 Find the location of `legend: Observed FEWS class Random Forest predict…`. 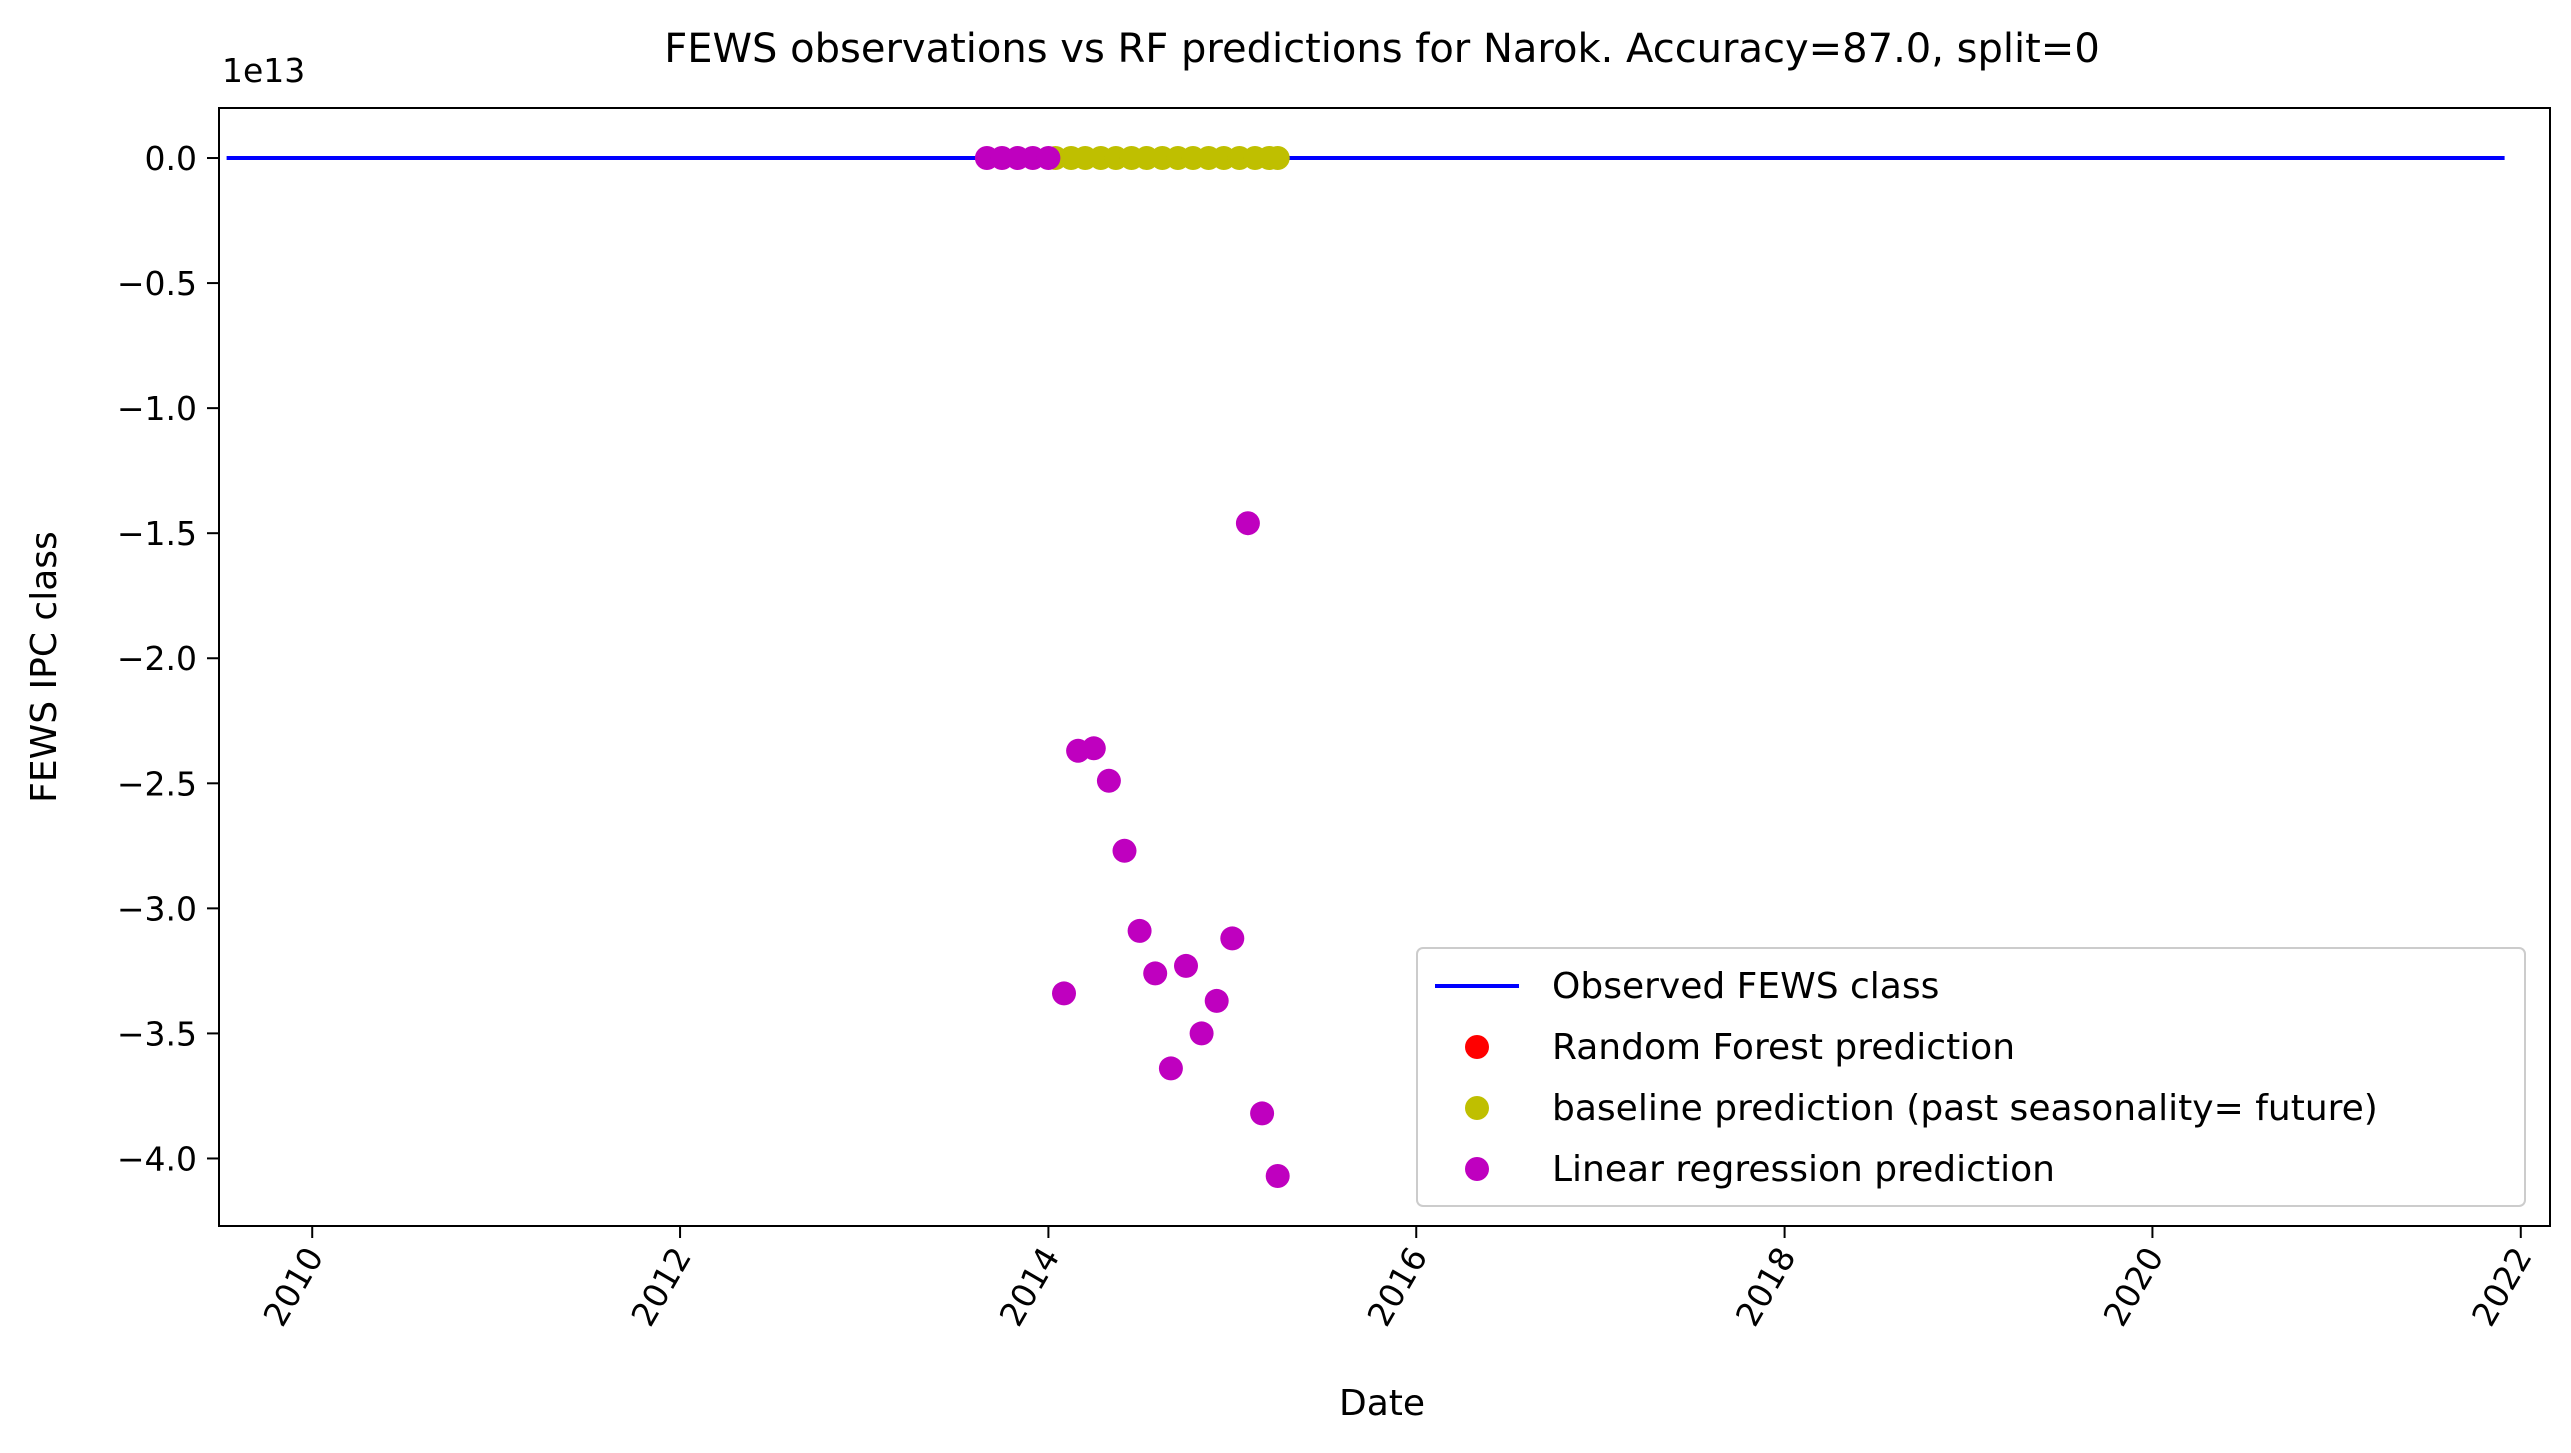

legend: Observed FEWS class Random Forest predict… is located at coordinates (1971, 1077).